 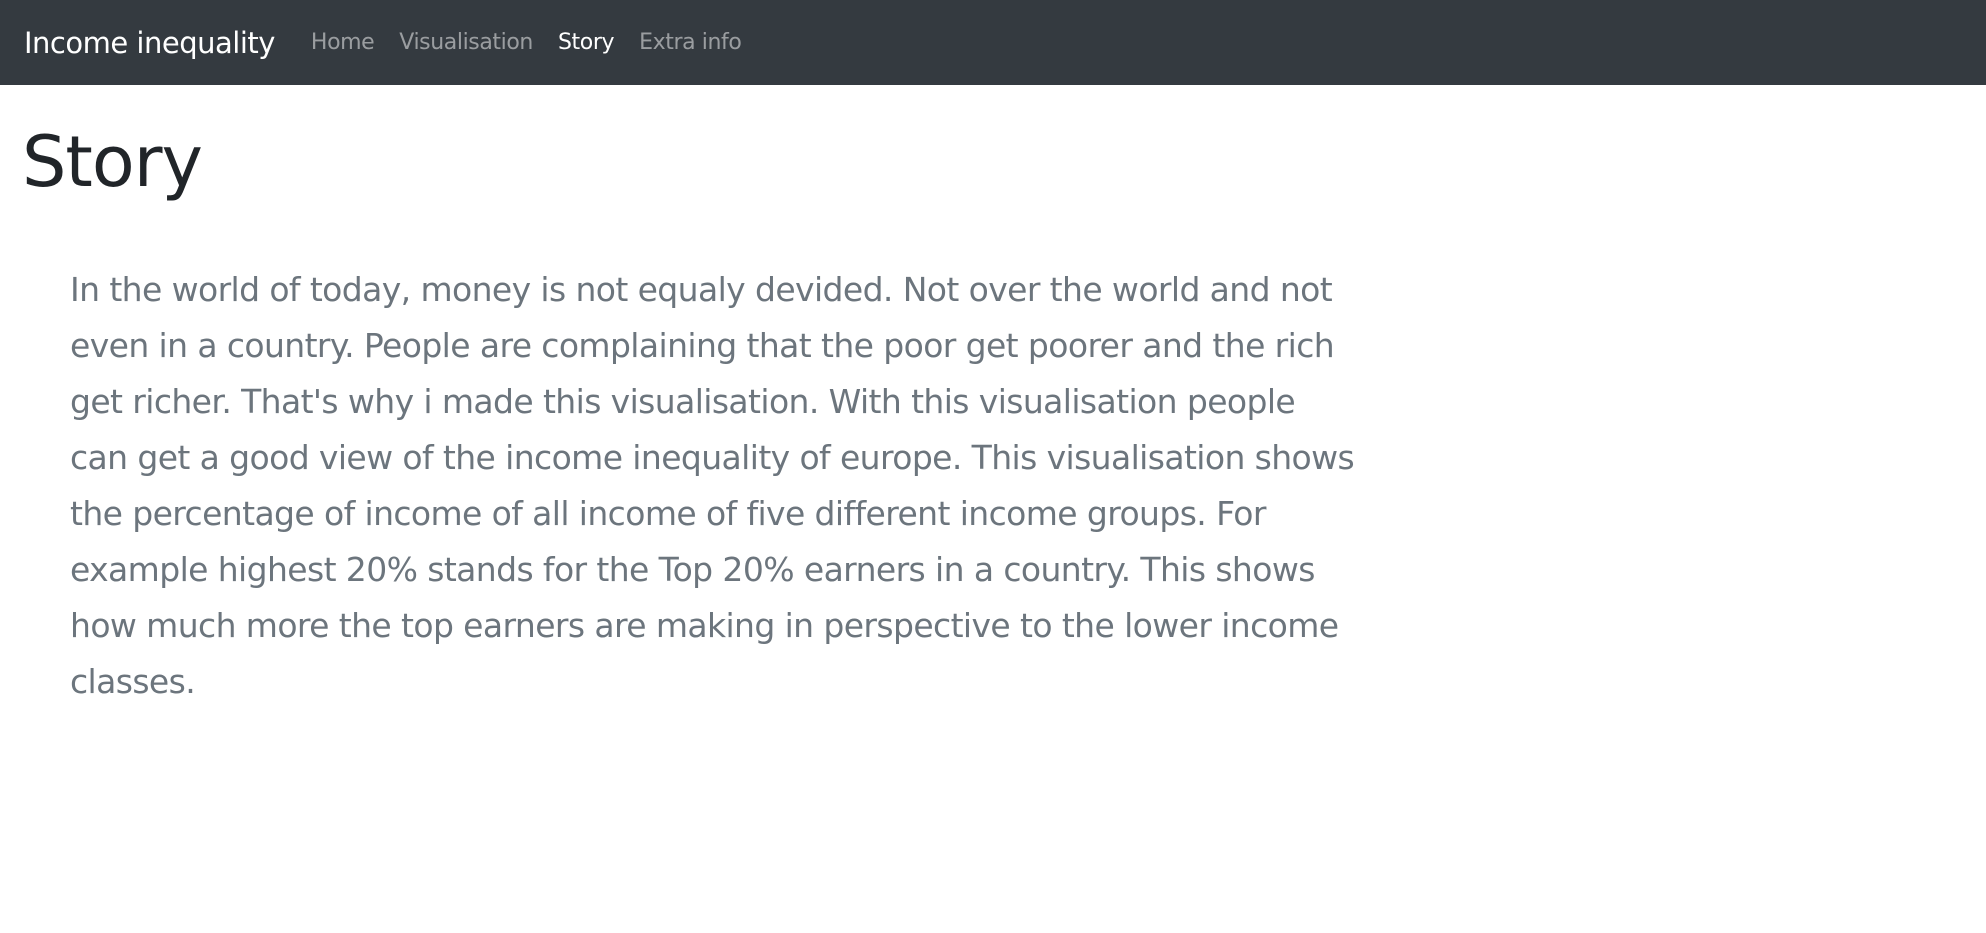 I want to click on nav-link-extra-info: Extra info, so click(x=690, y=42).